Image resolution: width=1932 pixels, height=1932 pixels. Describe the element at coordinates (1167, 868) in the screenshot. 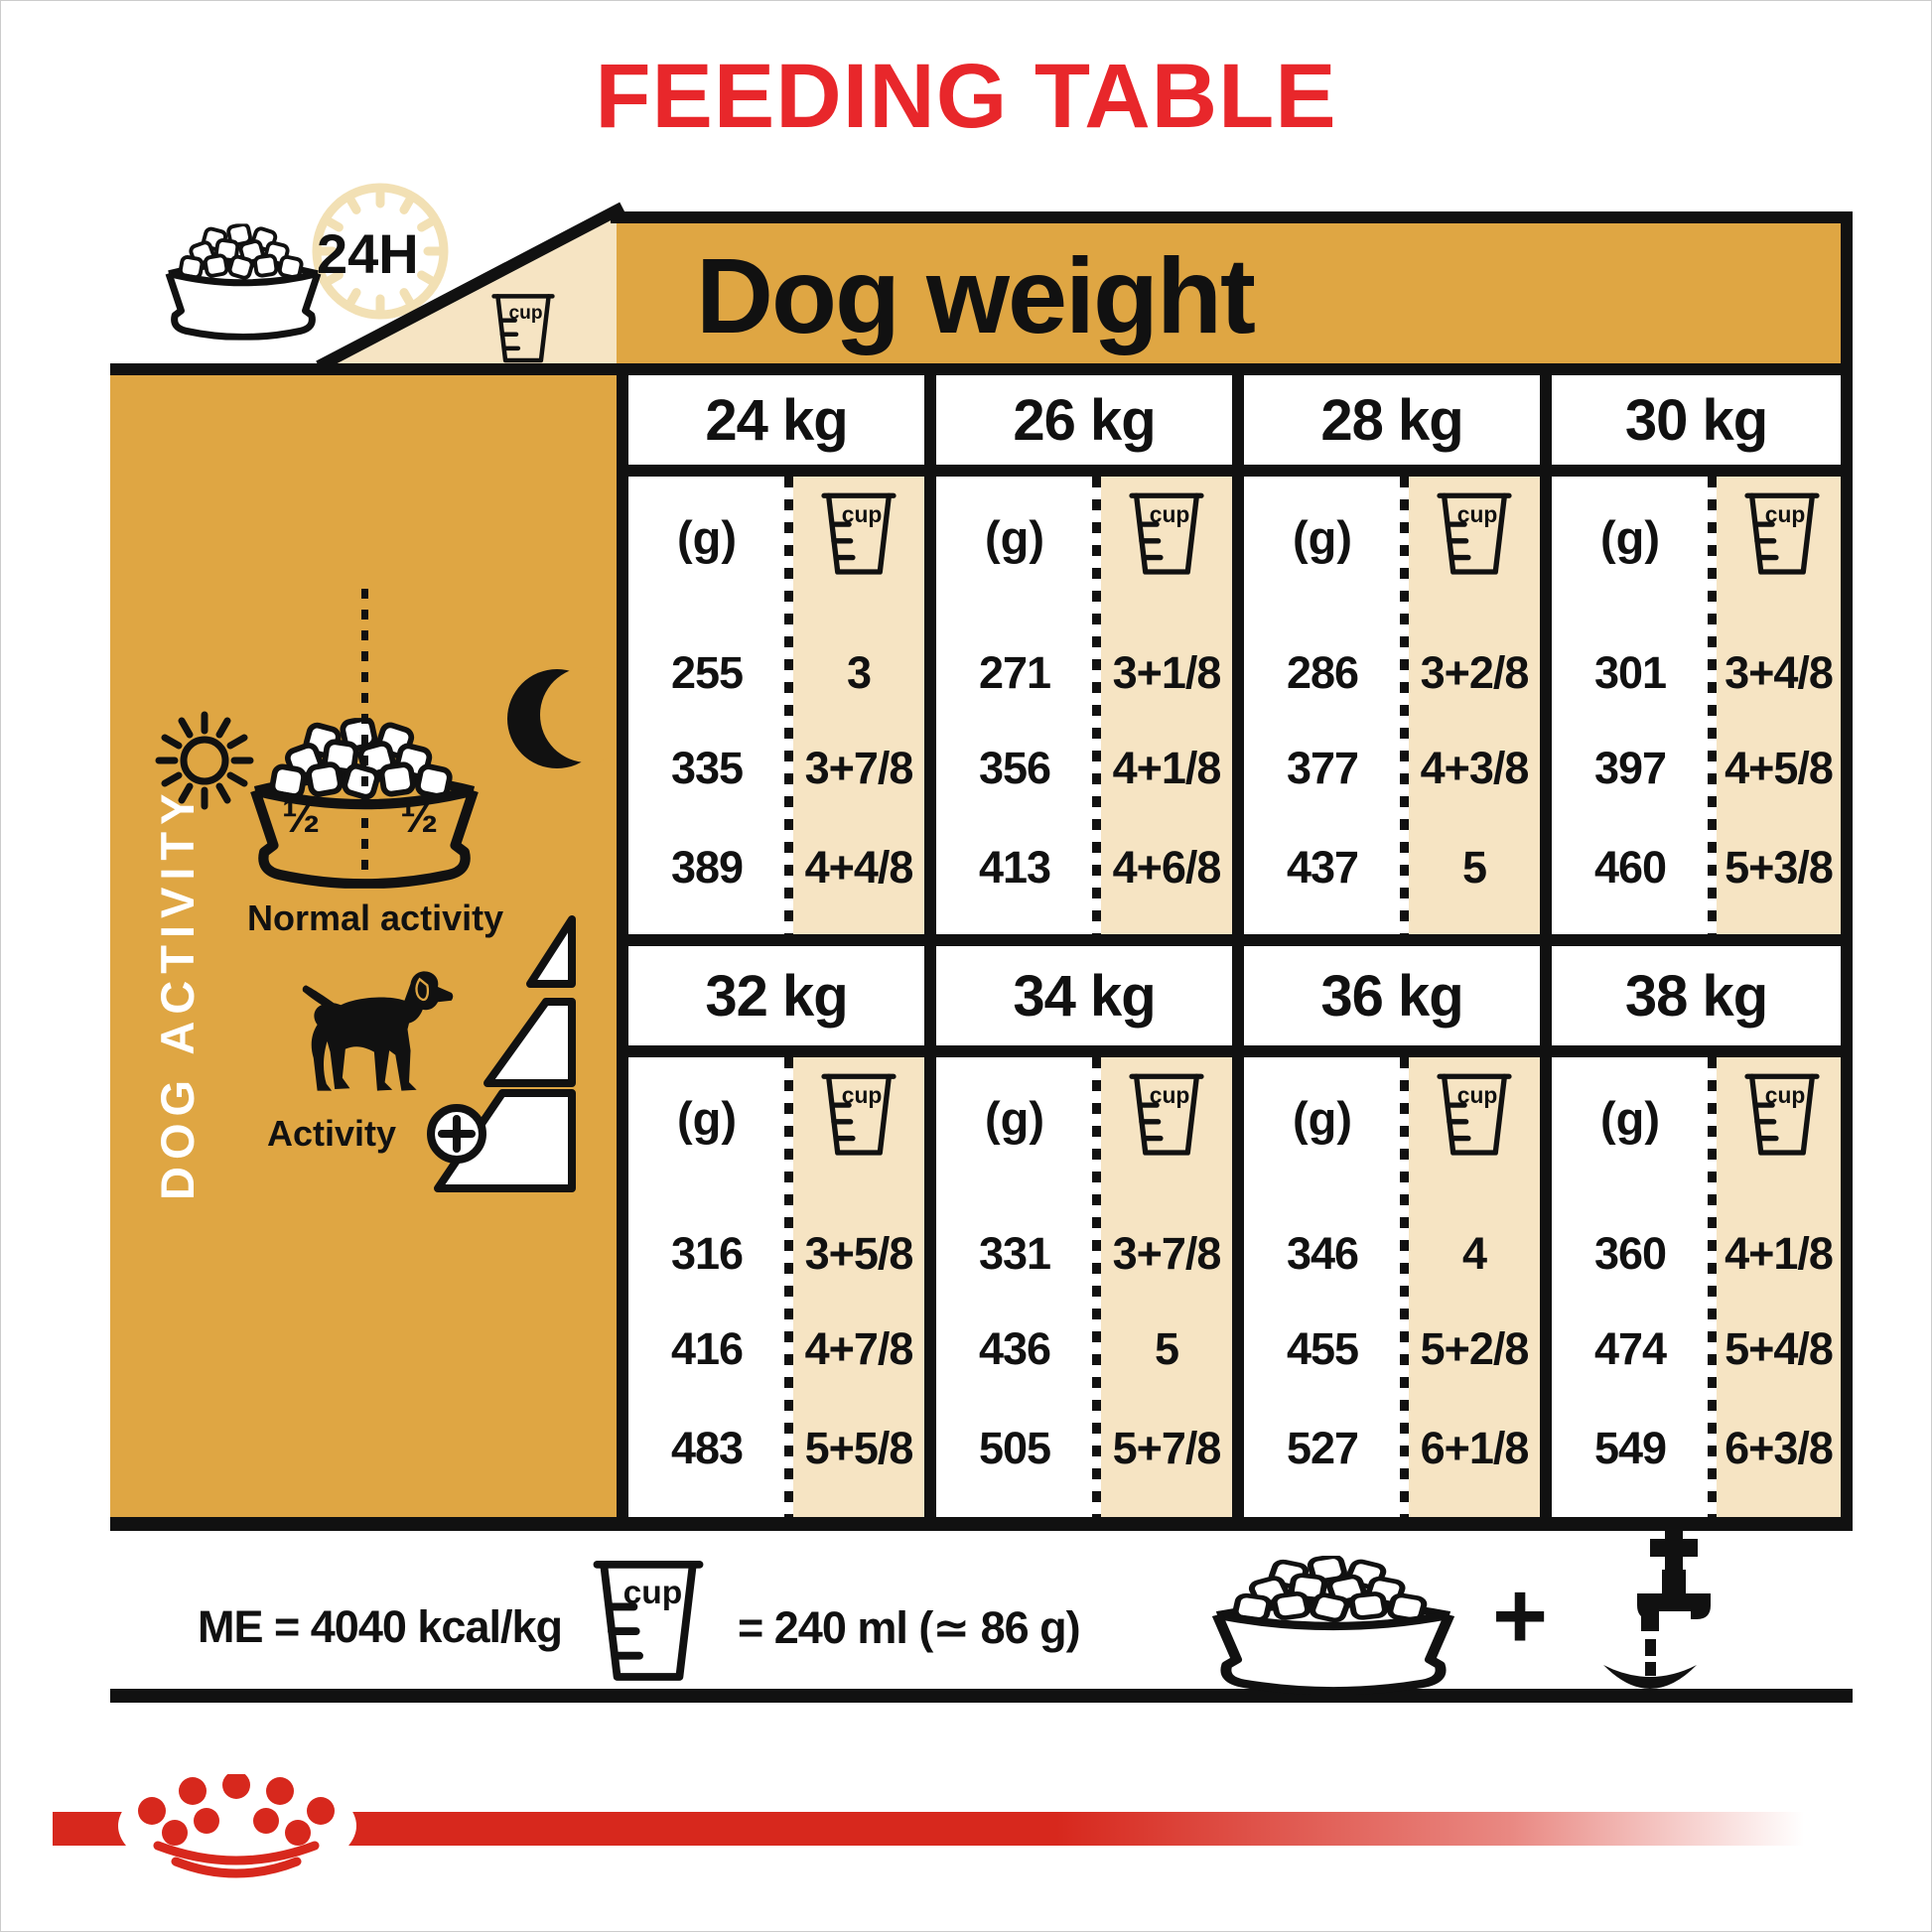

I see `cups-value: 4+6/8` at that location.